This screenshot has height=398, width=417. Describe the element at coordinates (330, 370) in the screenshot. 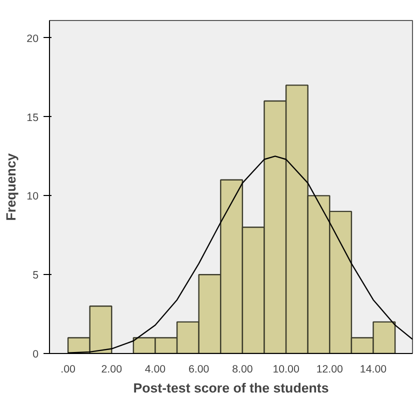

I see `x-tick-label: 12.00` at that location.